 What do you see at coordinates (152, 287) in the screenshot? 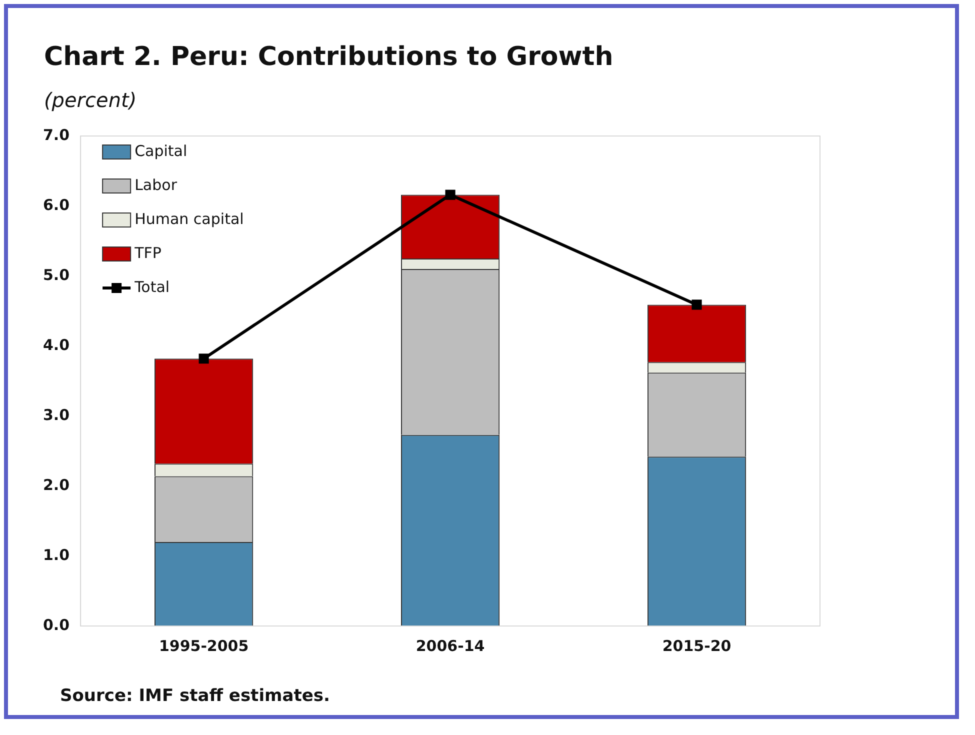
I see `legend-label: Total` at bounding box center [152, 287].